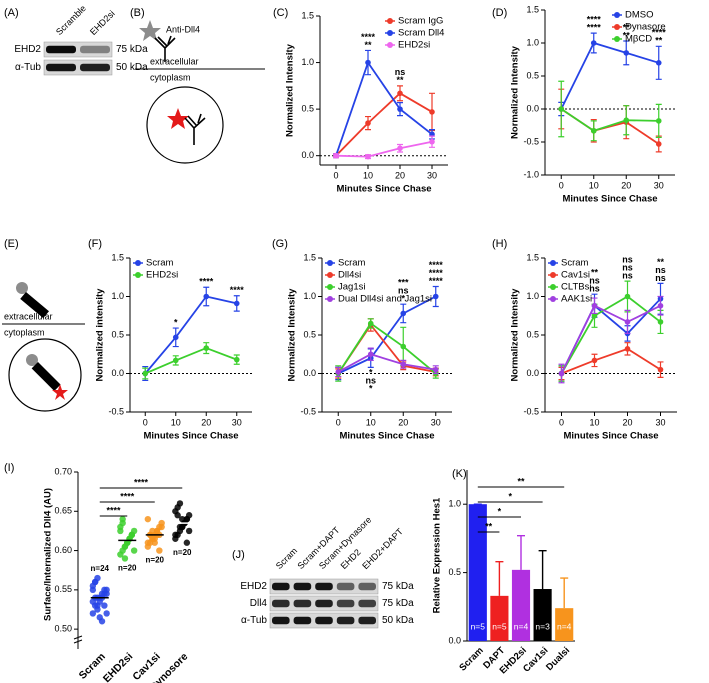 The height and width of the screenshot is (683, 709). I want to click on legend-label: Cav1si, so click(575, 275).